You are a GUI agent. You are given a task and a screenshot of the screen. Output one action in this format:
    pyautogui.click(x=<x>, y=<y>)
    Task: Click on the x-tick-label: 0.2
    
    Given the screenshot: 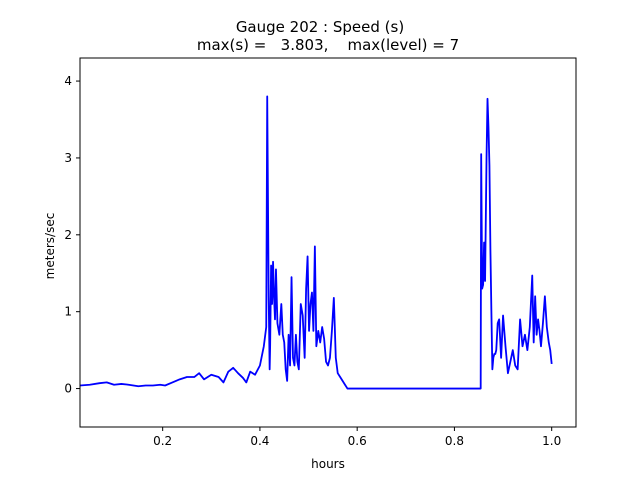 What is the action you would take?
    pyautogui.click(x=162, y=441)
    